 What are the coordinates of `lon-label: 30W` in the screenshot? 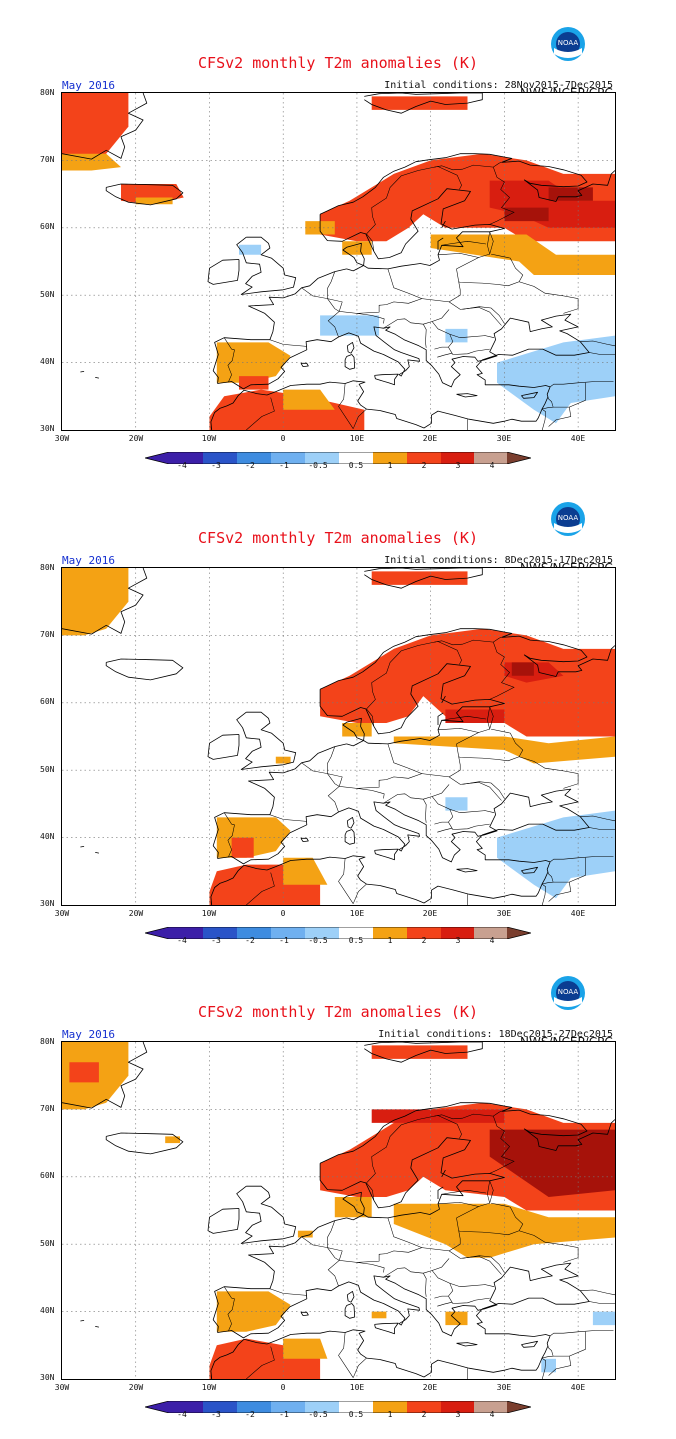 It's located at (62, 913).